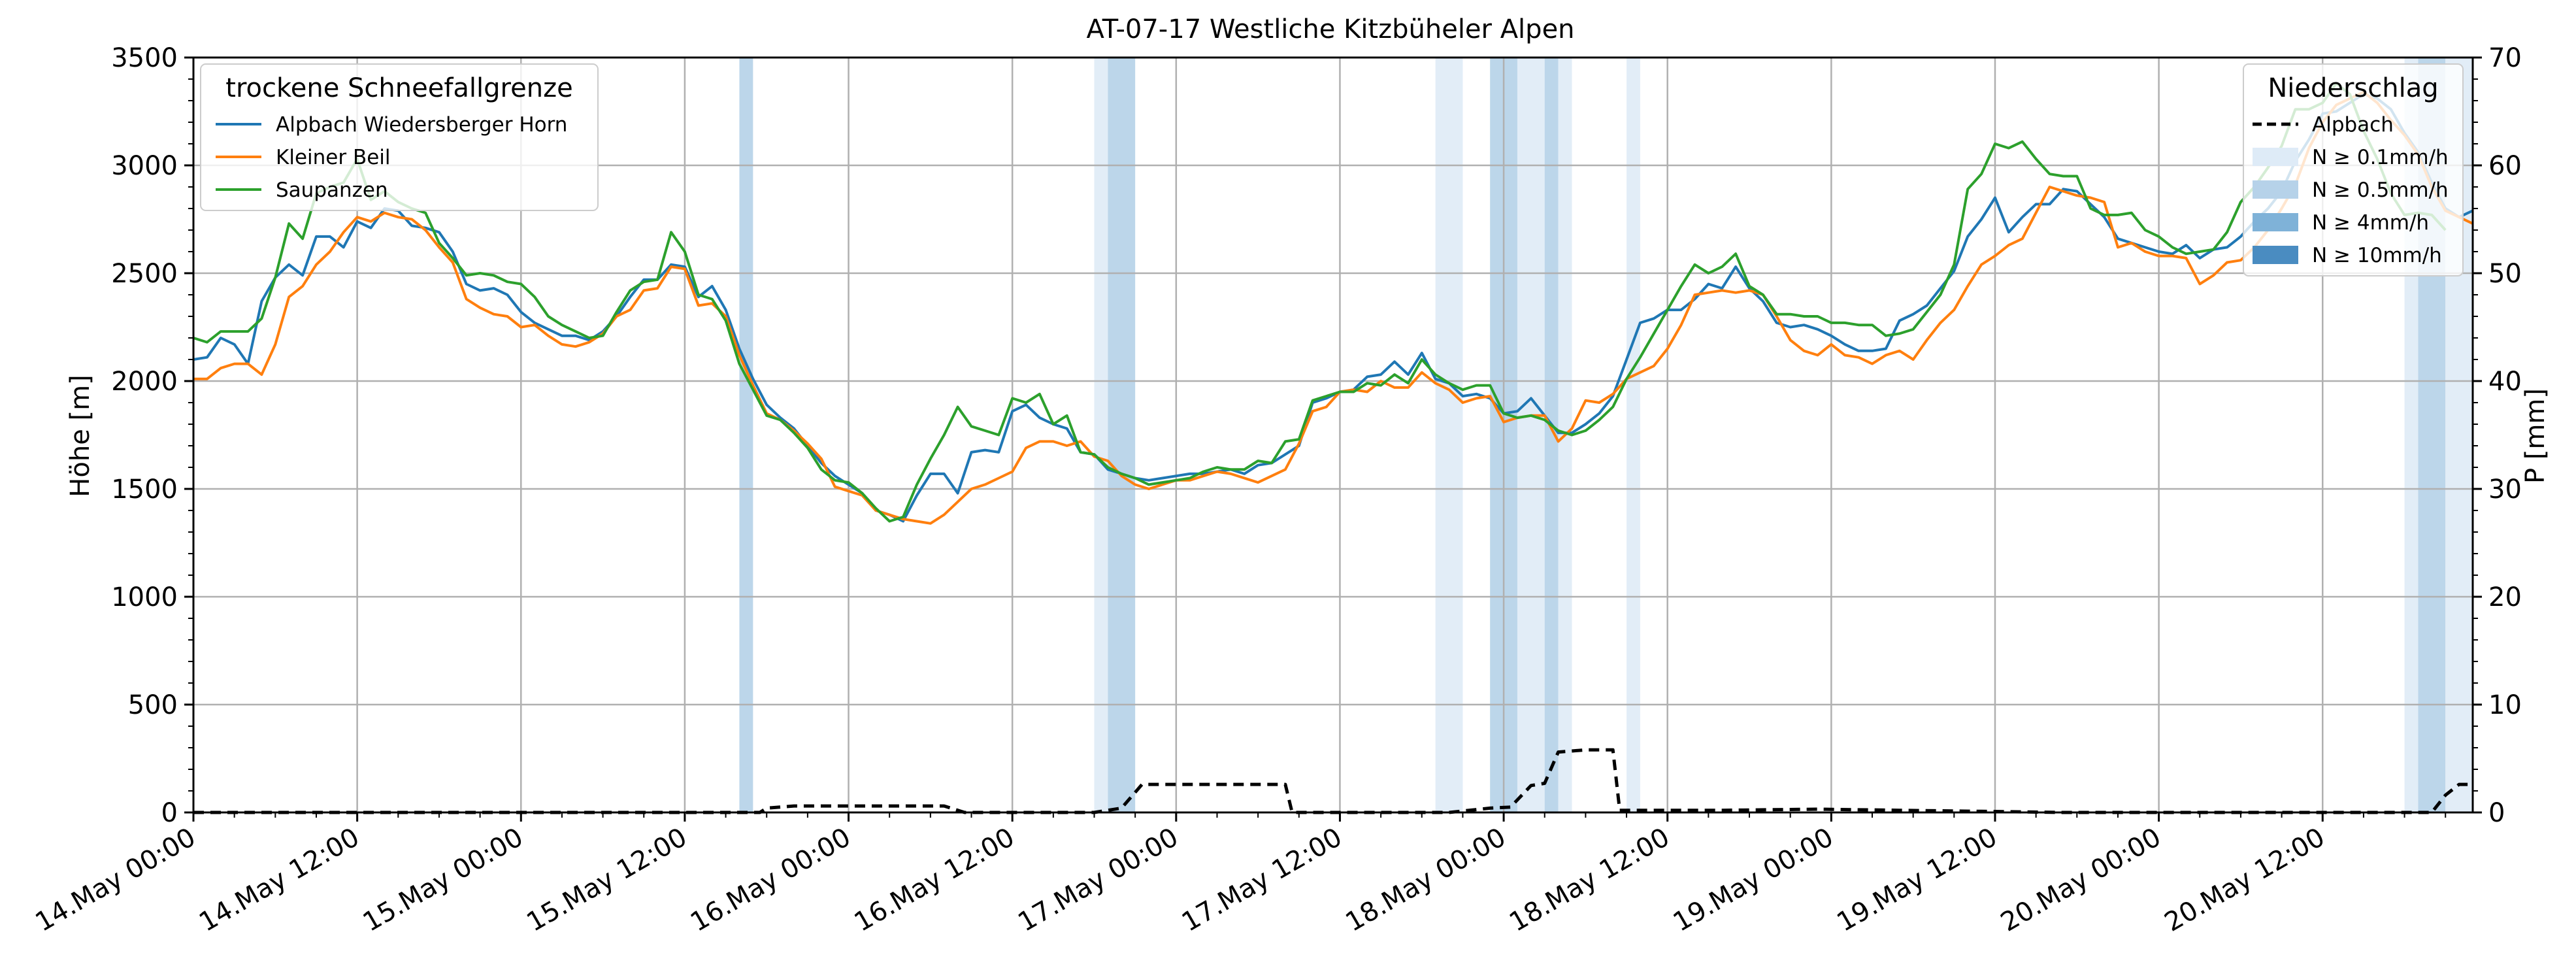 This screenshot has height=968, width=2576. I want to click on legend-snow-box, so click(399, 137).